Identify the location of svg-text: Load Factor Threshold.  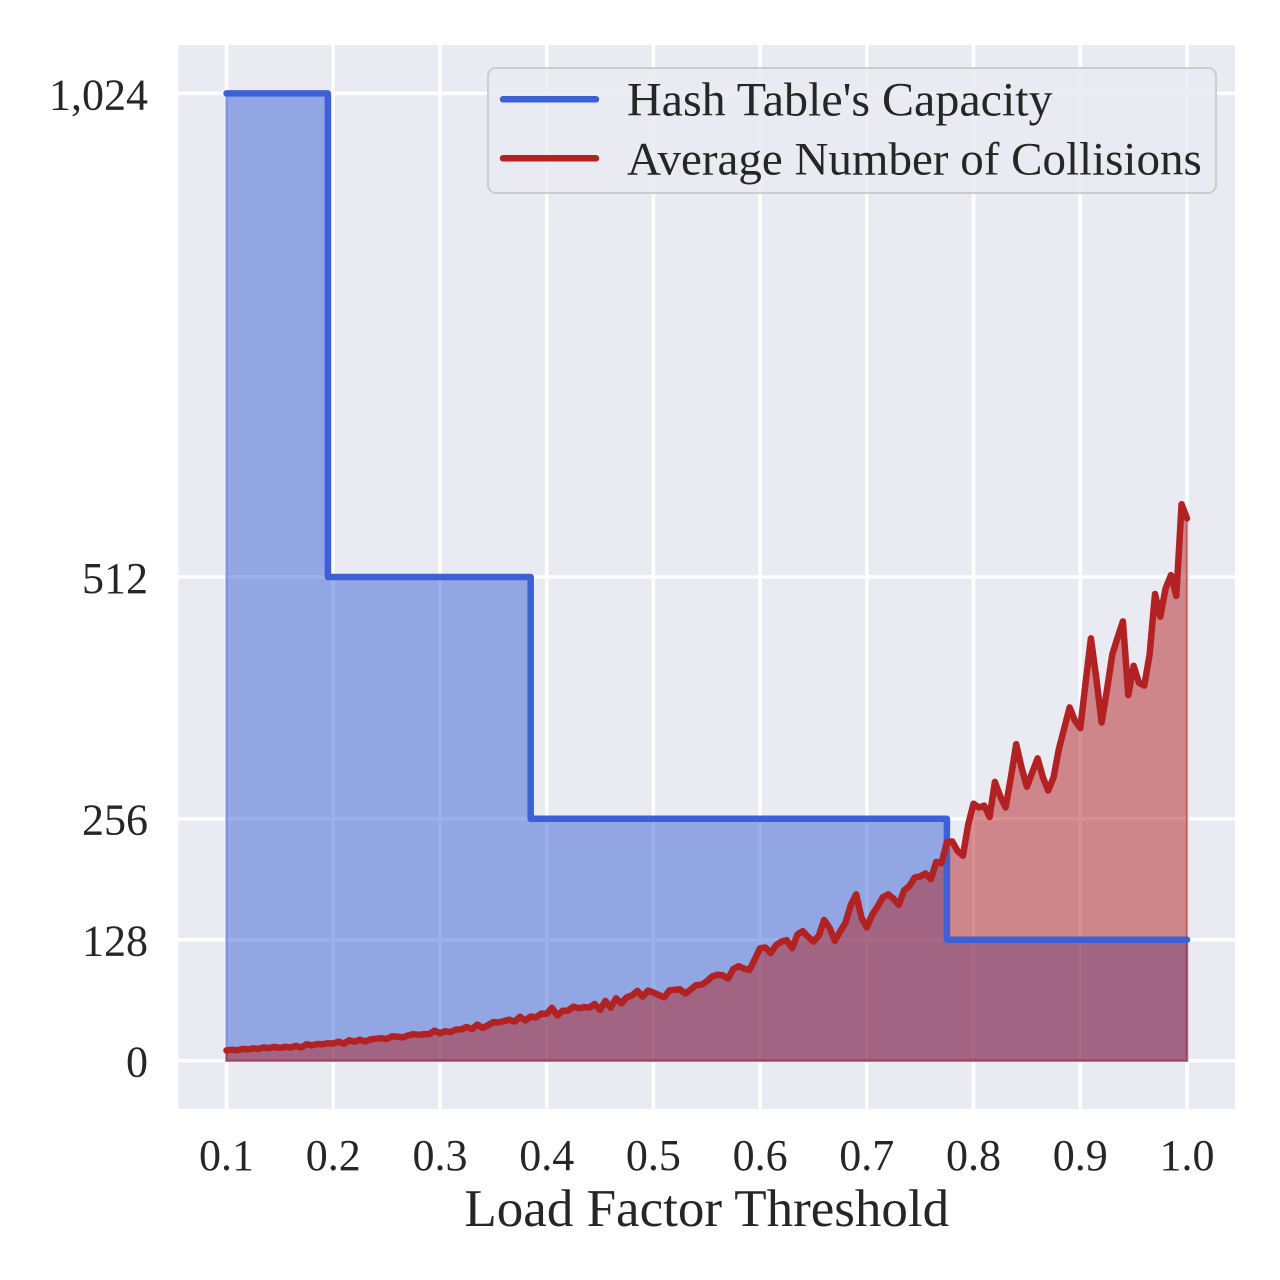
(706, 1209).